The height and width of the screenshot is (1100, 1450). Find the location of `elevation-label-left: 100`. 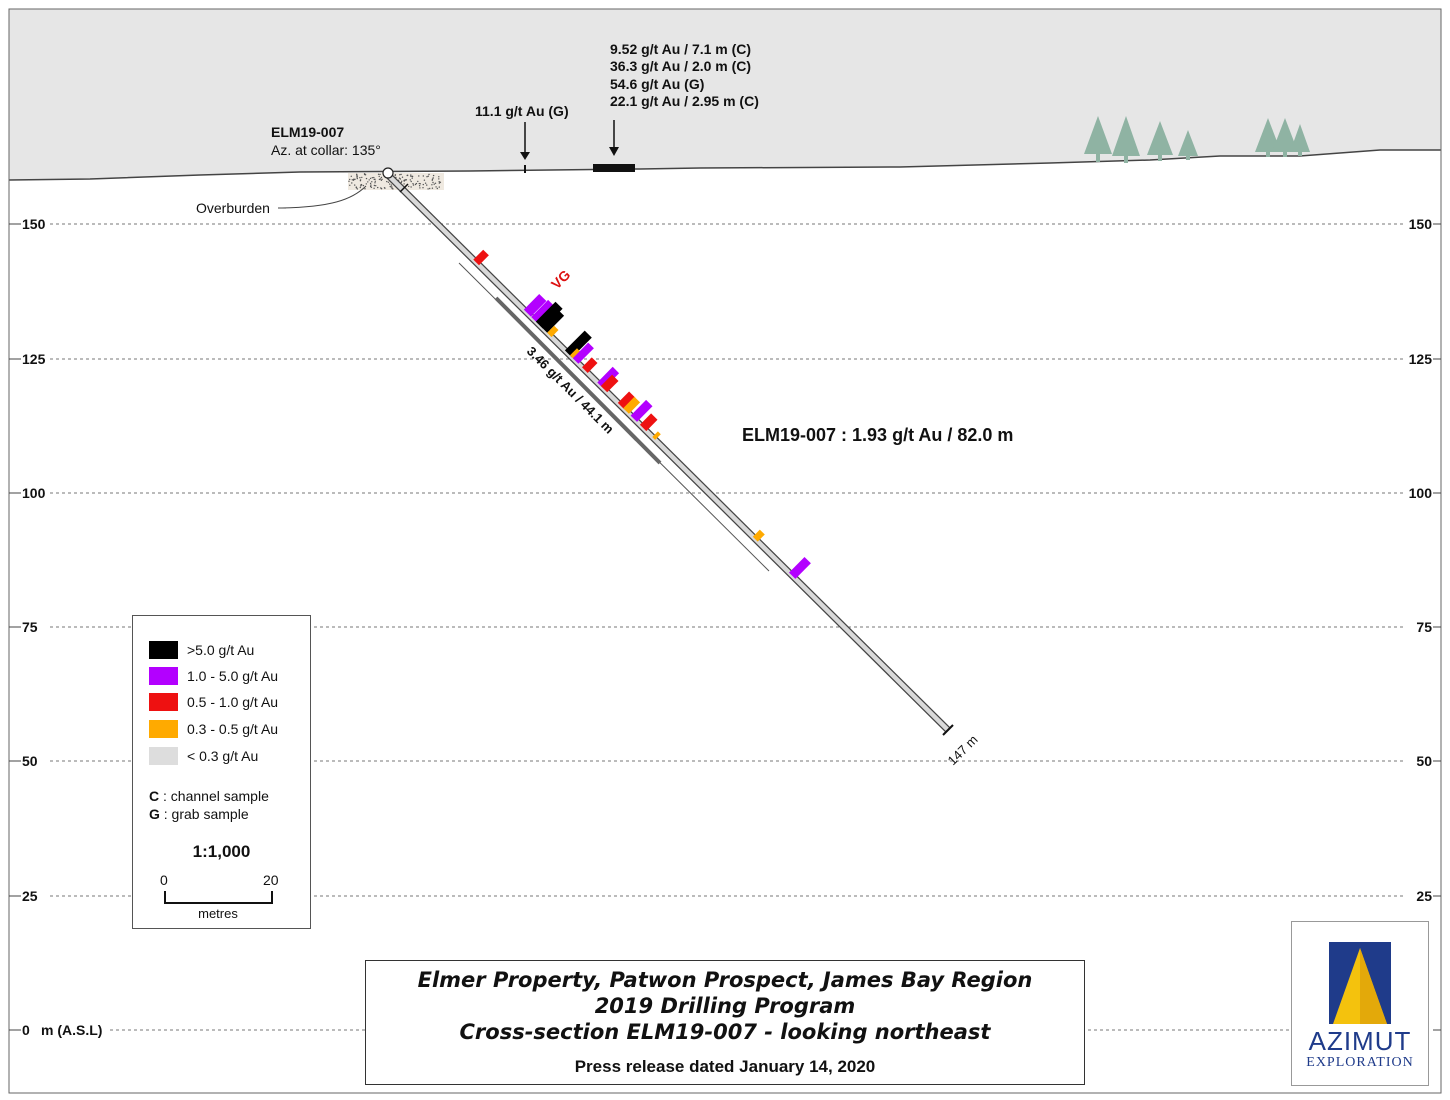

elevation-label-left: 100 is located at coordinates (34, 493).